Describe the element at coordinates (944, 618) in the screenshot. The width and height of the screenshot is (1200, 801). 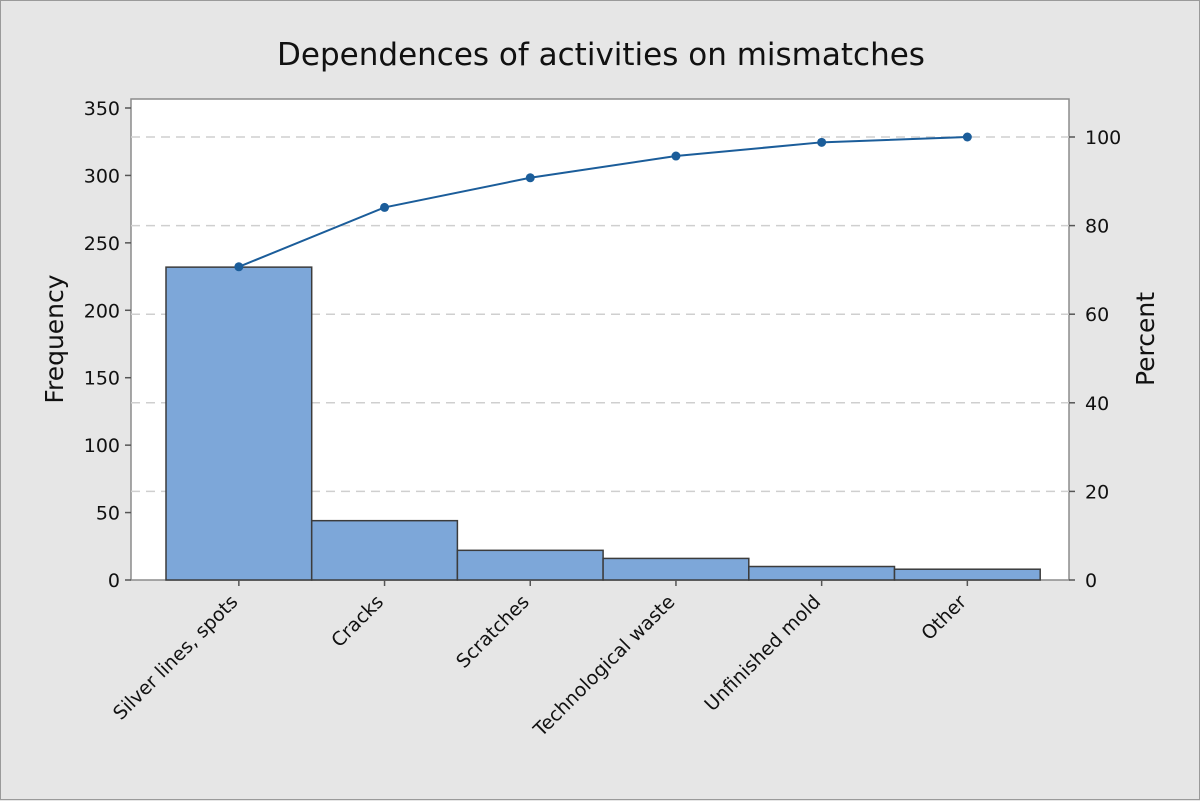
I see `x-tick-label: Other` at that location.